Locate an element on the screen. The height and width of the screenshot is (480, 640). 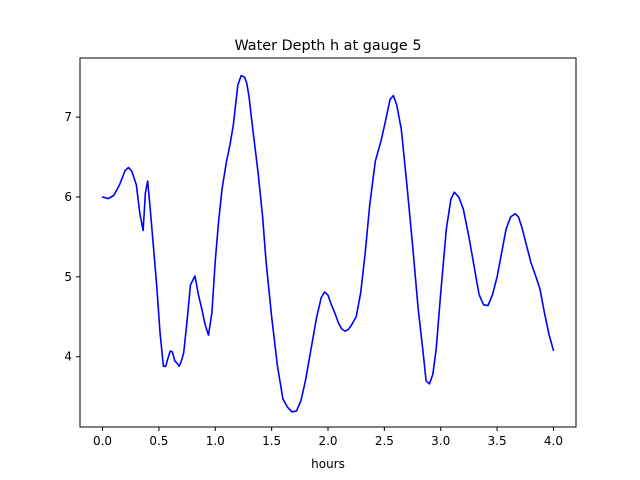
x-axis: 0.0 0.5 1.0 1.5 2.0 2.5 3.0 3.5 4.0 is located at coordinates (328, 437).